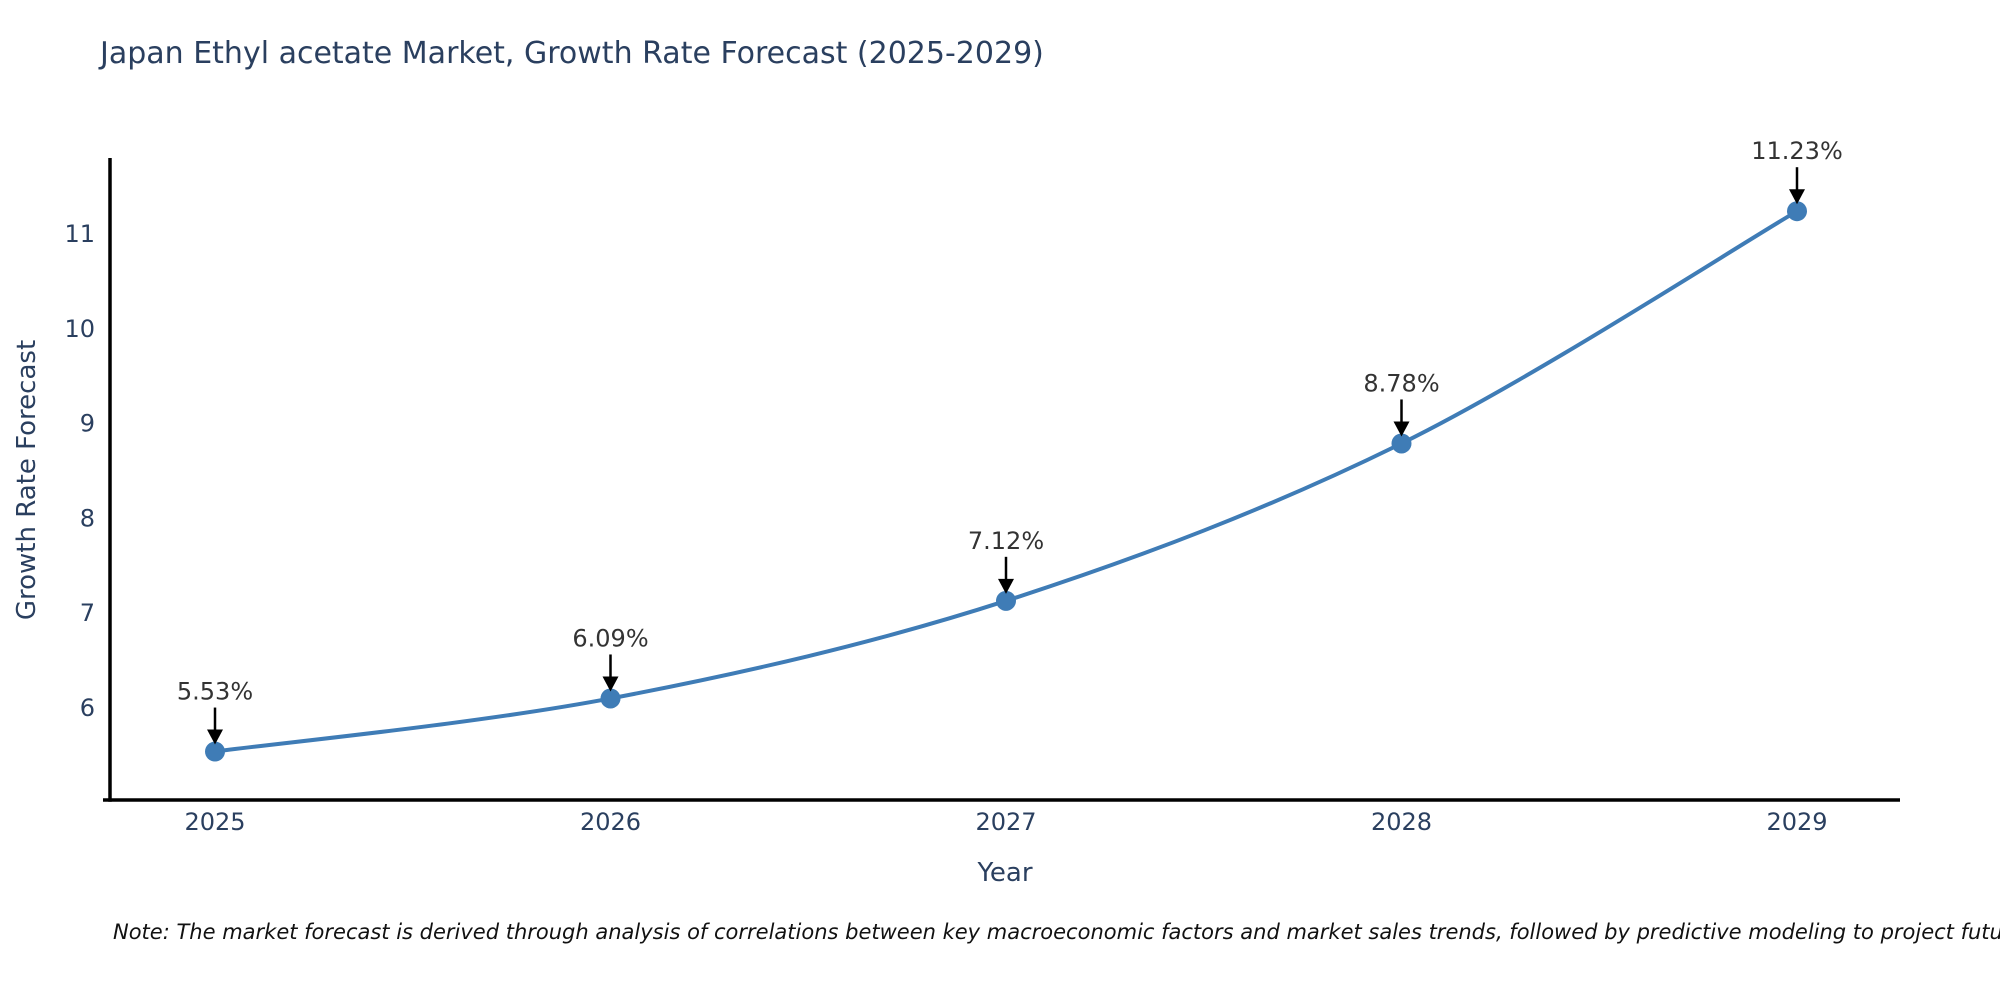  I want to click on y-axis-title: Growth Rate Forecast, so click(27, 480).